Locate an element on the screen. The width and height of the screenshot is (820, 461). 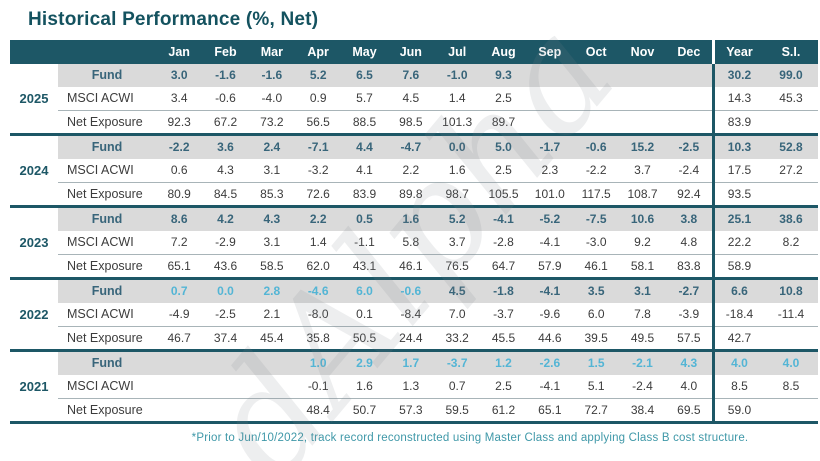
exposure-month-value: 43.6 is located at coordinates (225, 265).